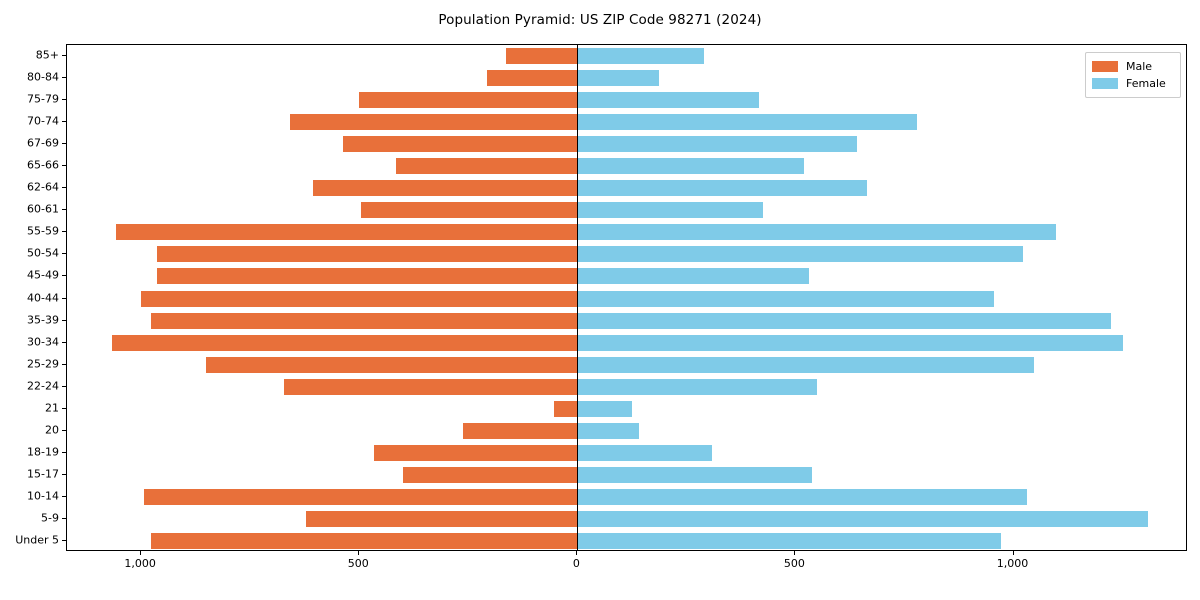 Image resolution: width=1200 pixels, height=600 pixels. What do you see at coordinates (43, 275) in the screenshot?
I see `y-axis-tick-label: 45-49` at bounding box center [43, 275].